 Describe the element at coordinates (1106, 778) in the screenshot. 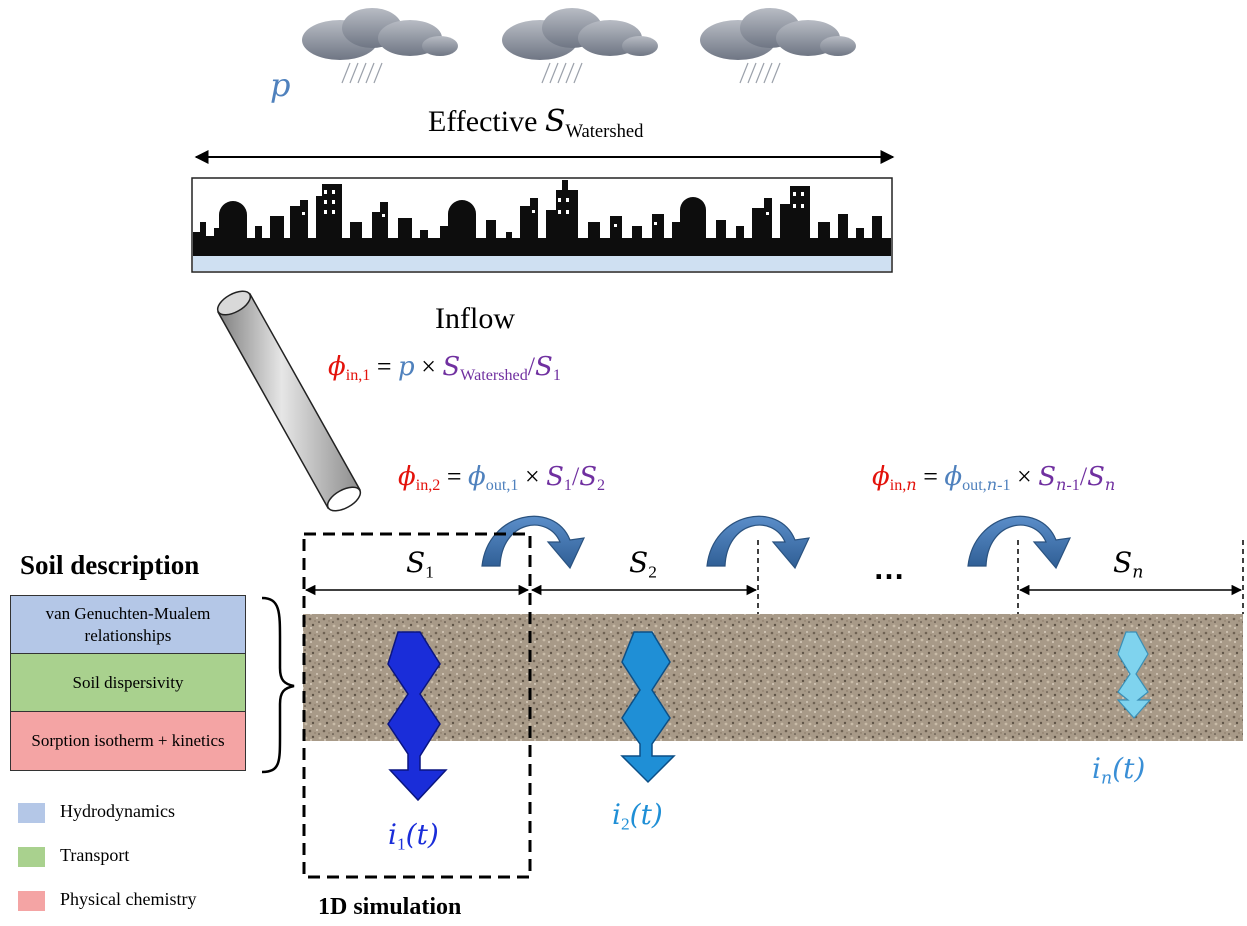

I see `infiltration-subscript: n` at that location.